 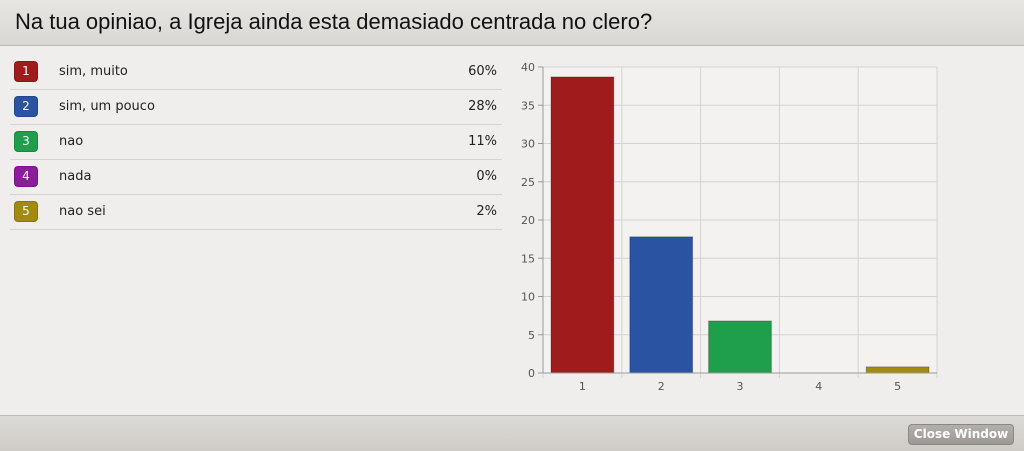 What do you see at coordinates (26, 211) in the screenshot?
I see `option-number-badge: 5` at bounding box center [26, 211].